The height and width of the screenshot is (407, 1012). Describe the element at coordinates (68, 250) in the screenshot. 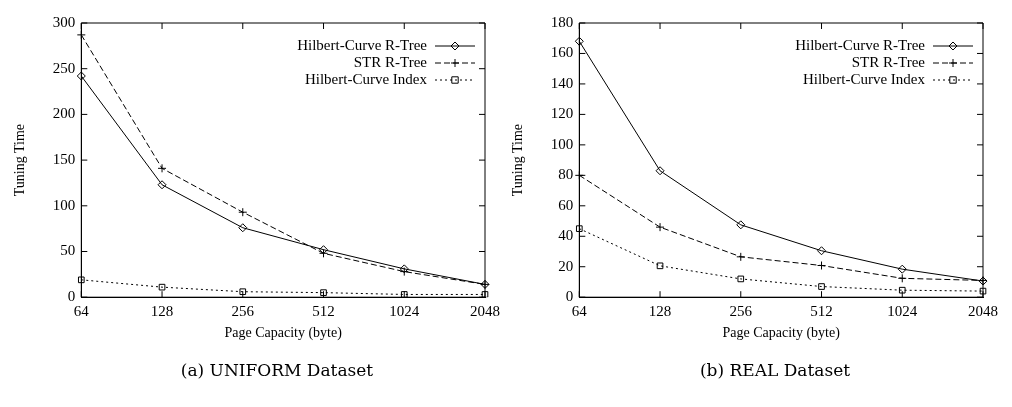

I see `y-tick-label: 50` at that location.